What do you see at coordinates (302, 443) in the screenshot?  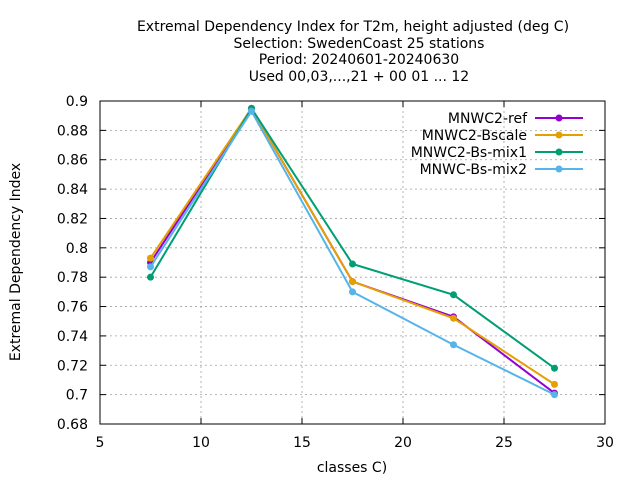 I see `x-tick-label: 15` at bounding box center [302, 443].